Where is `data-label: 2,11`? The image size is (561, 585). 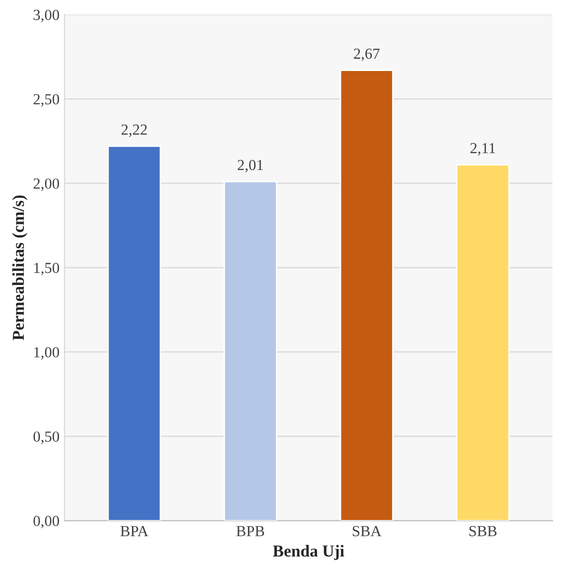 data-label: 2,11 is located at coordinates (483, 149).